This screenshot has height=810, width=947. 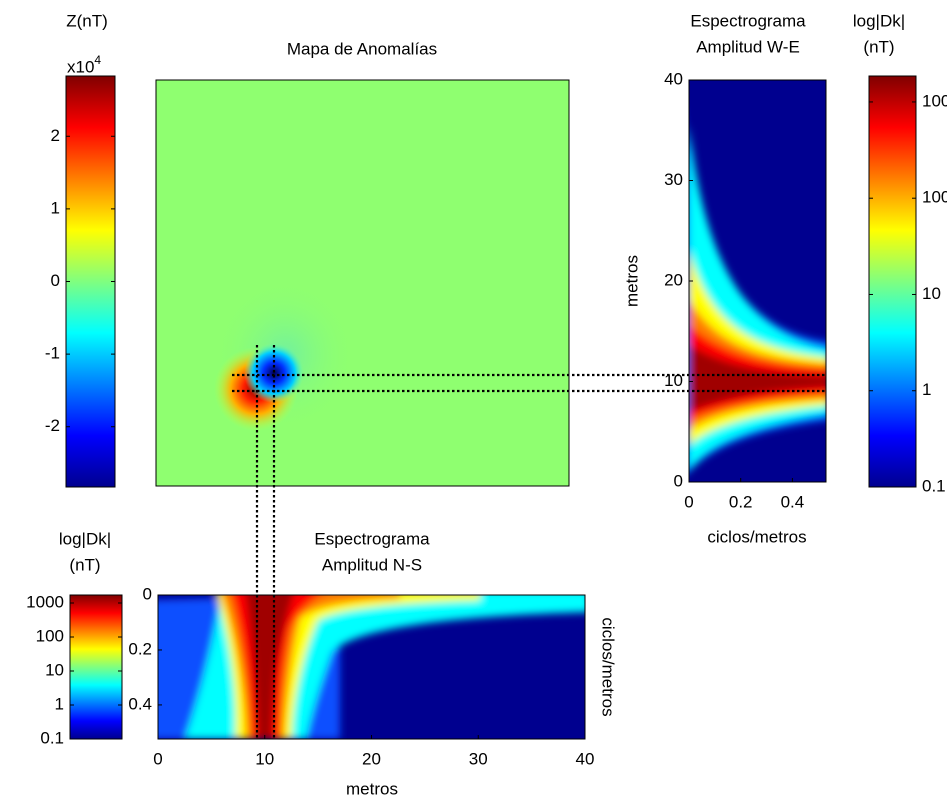 What do you see at coordinates (741, 501) in the screenshot?
I see `x-tick-label: 0.2` at bounding box center [741, 501].